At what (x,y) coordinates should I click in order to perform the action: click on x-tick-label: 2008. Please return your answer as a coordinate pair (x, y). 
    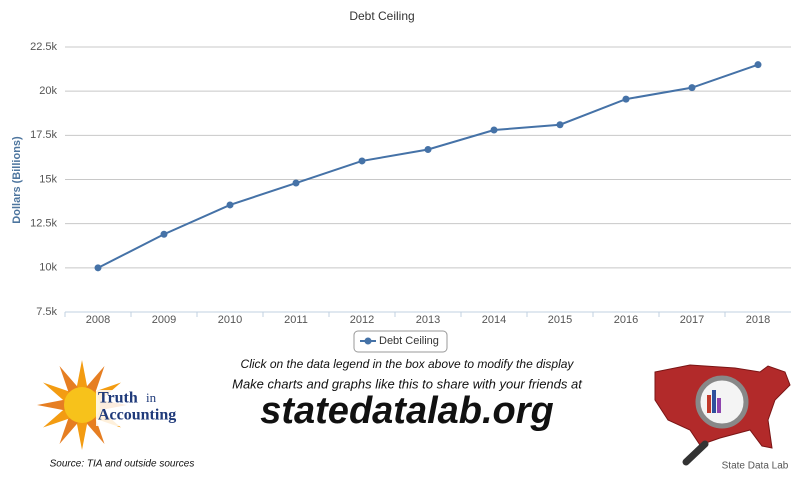
    Looking at the image, I should click on (98, 320).